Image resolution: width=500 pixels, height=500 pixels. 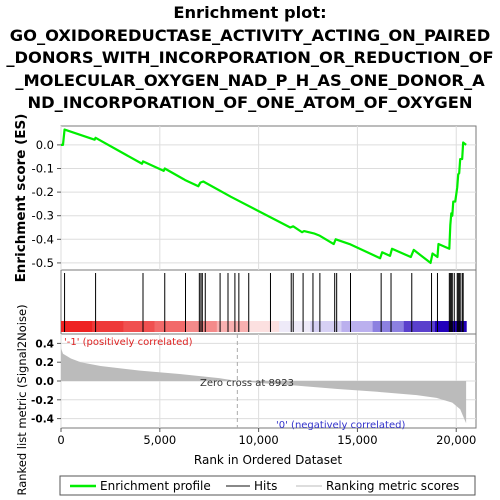 What do you see at coordinates (43, 168) in the screenshot?
I see `es-tick-label: -0.1` at bounding box center [43, 168].